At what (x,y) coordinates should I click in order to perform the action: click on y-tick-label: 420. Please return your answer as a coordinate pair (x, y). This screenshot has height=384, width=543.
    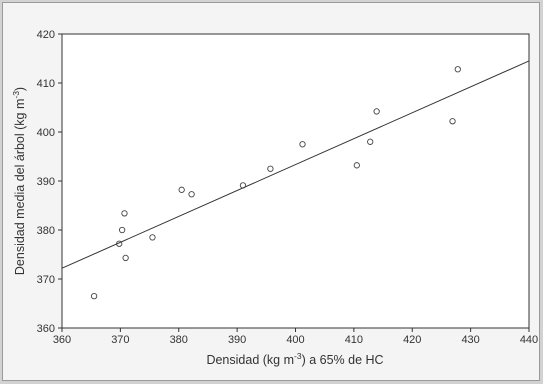
    Looking at the image, I should click on (46, 35).